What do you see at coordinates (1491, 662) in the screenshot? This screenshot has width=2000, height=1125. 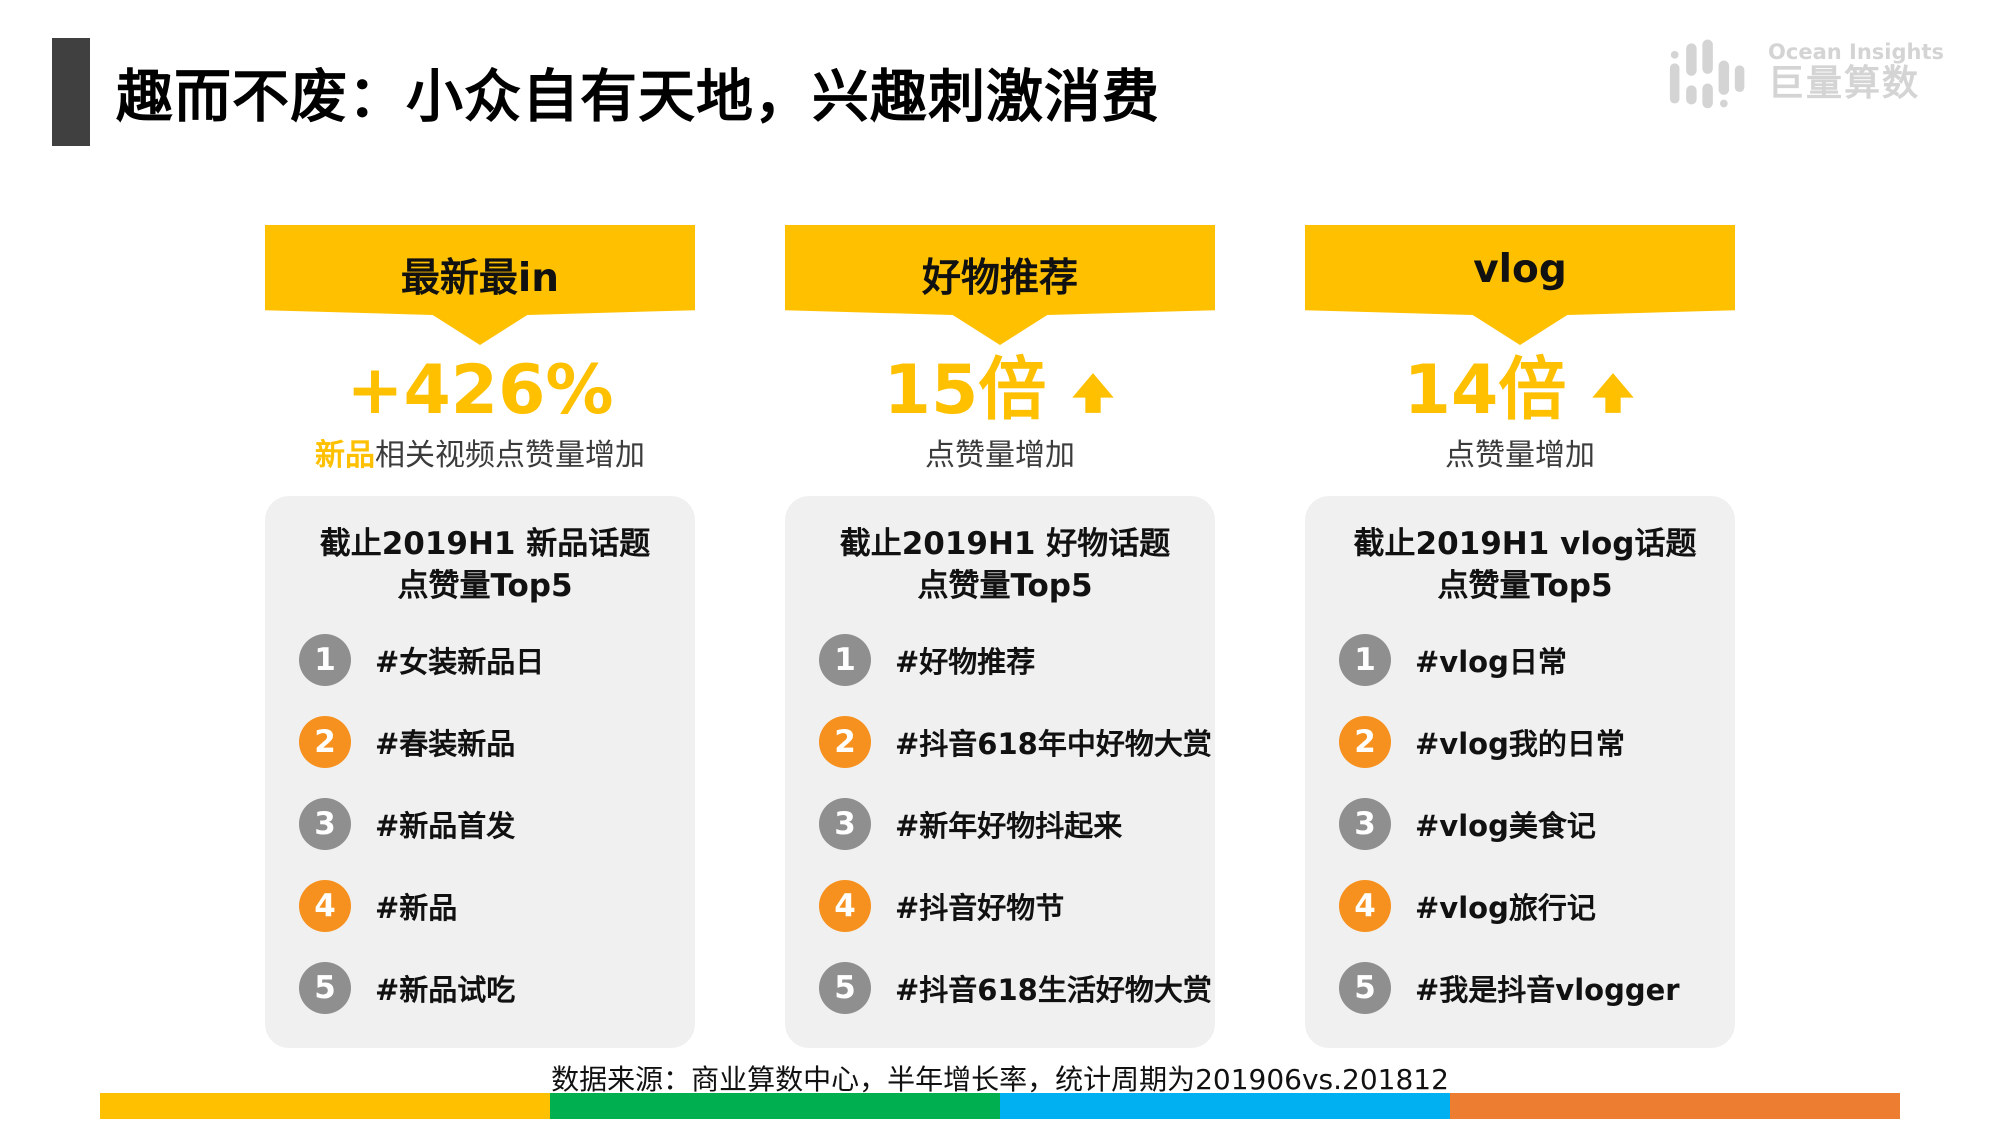 I see `hashtag-label: #vlog日常` at bounding box center [1491, 662].